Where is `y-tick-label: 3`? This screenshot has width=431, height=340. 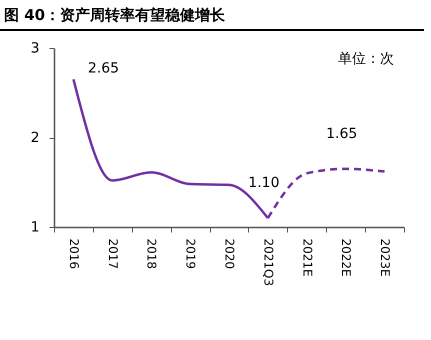
y-tick-label: 3 is located at coordinates (35, 48).